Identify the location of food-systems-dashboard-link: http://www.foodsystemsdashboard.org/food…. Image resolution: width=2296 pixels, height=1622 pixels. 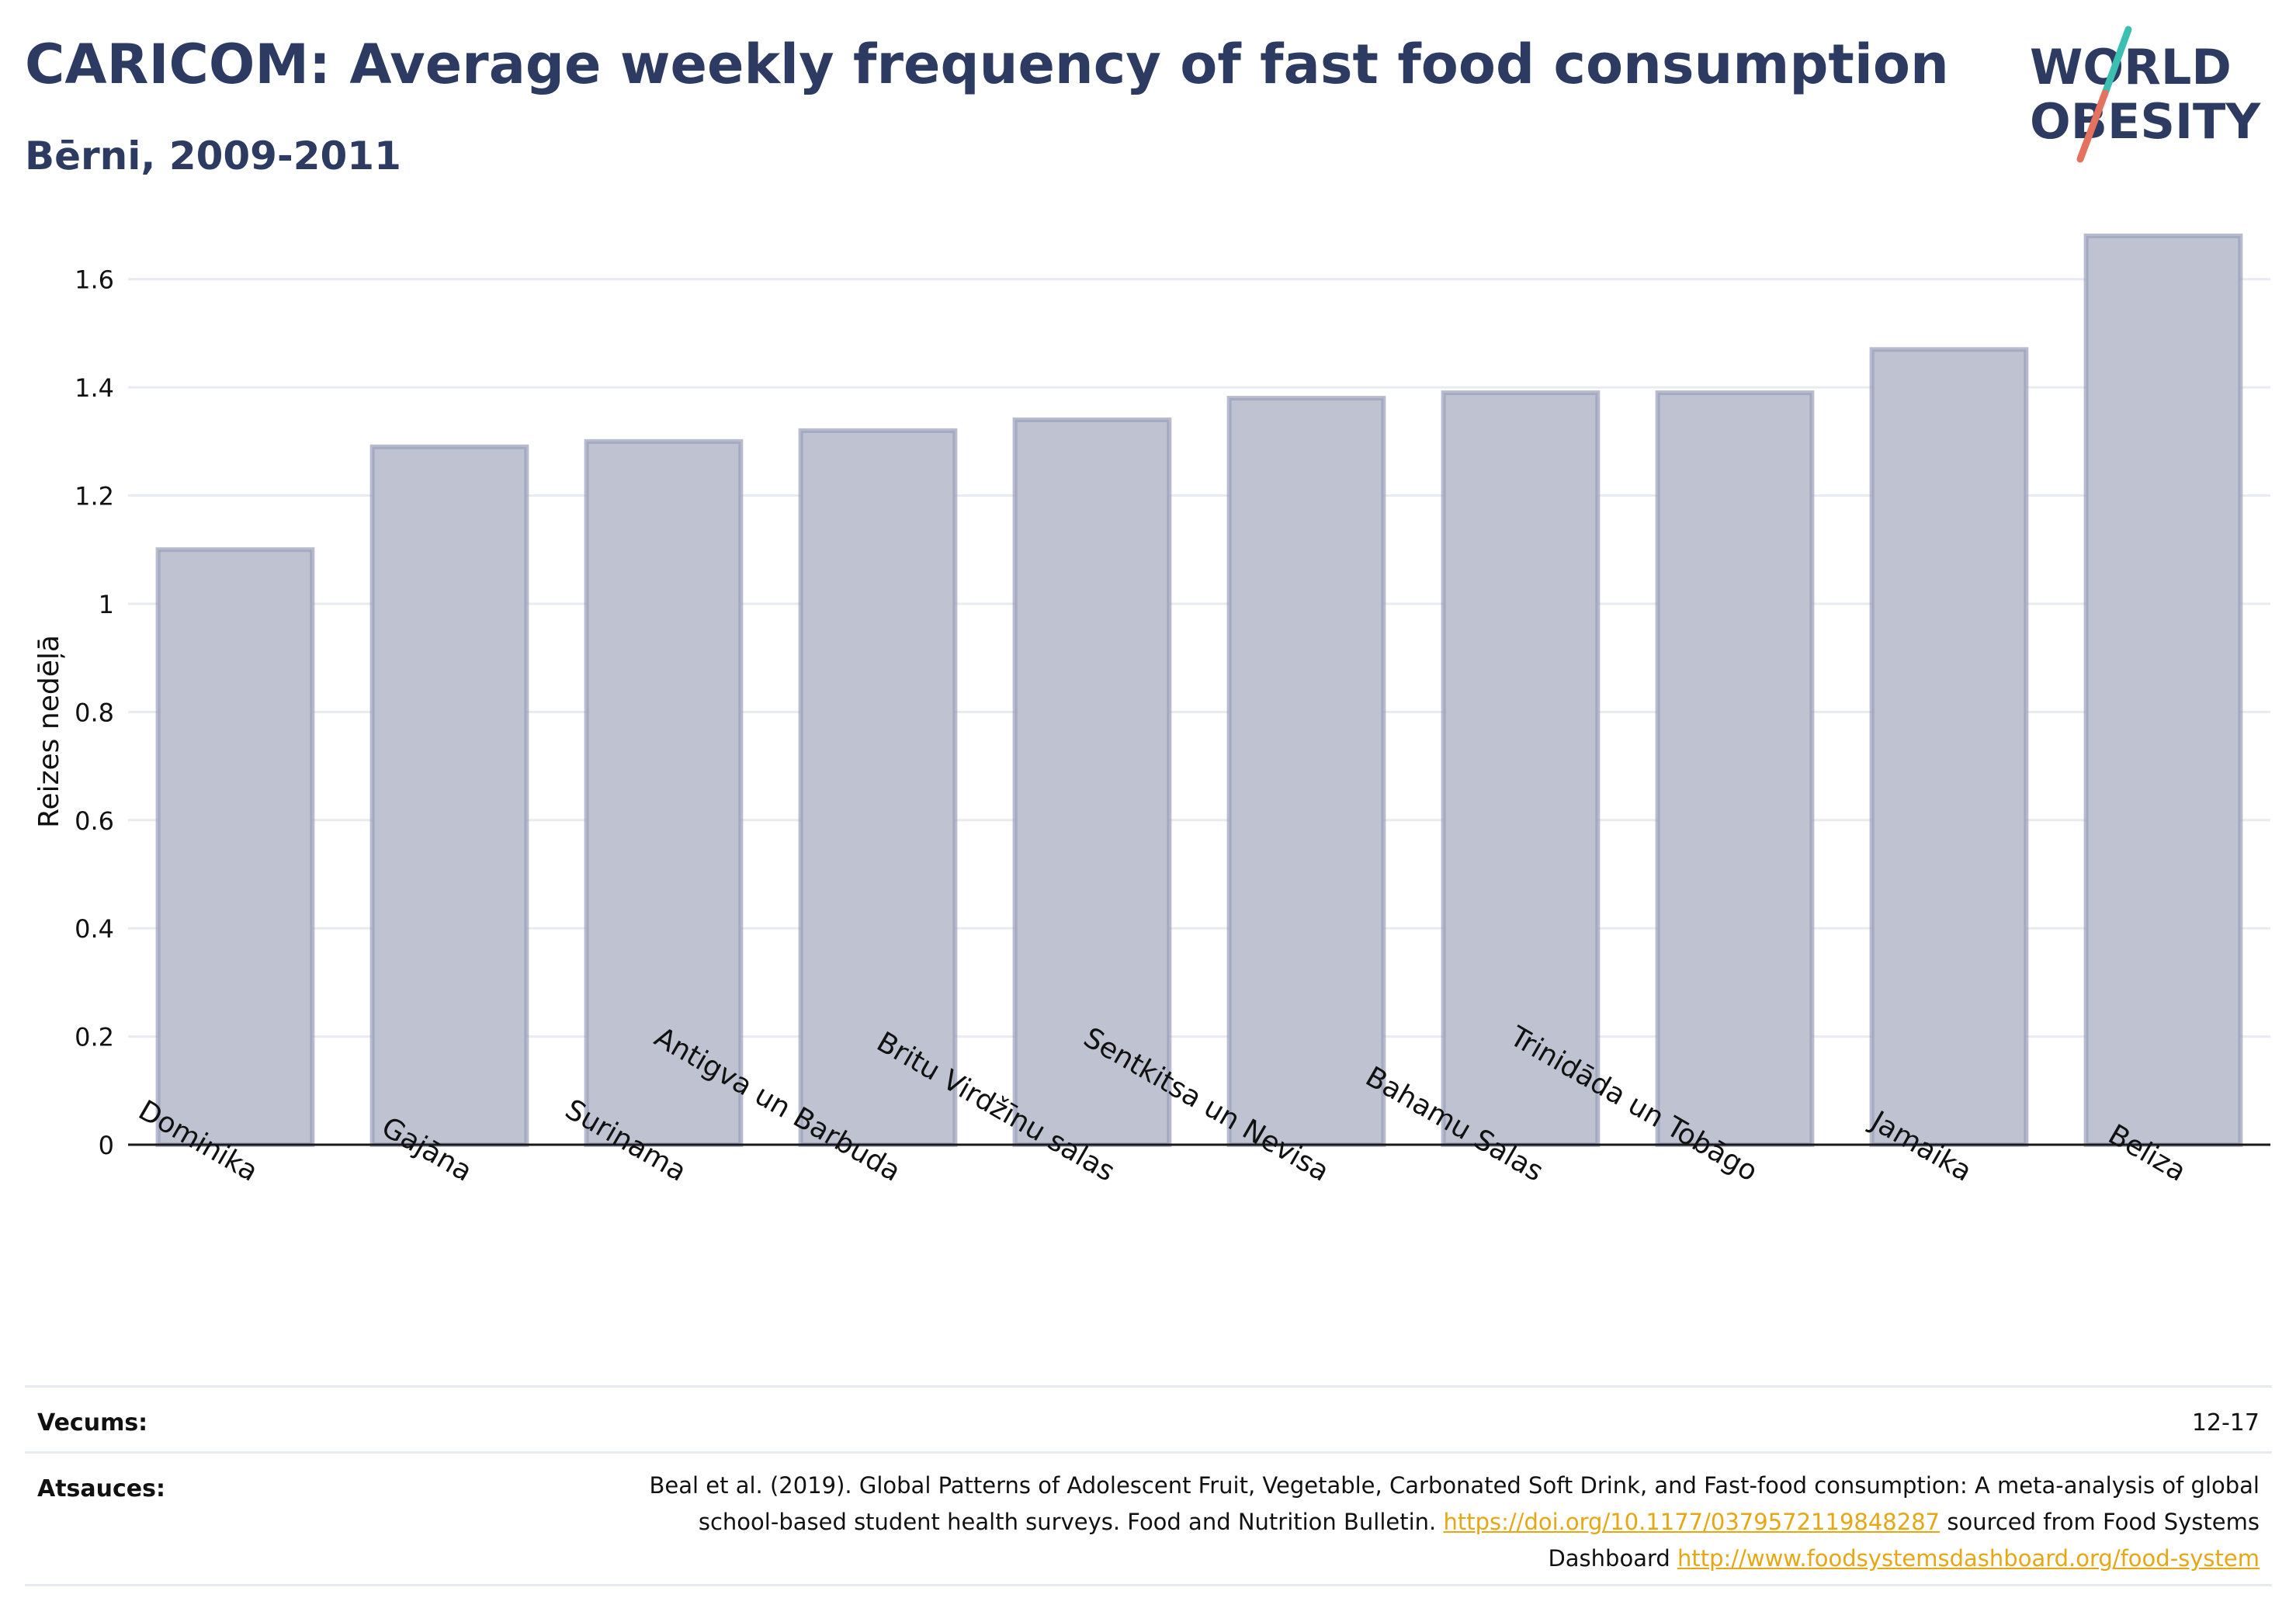
(1968, 1558).